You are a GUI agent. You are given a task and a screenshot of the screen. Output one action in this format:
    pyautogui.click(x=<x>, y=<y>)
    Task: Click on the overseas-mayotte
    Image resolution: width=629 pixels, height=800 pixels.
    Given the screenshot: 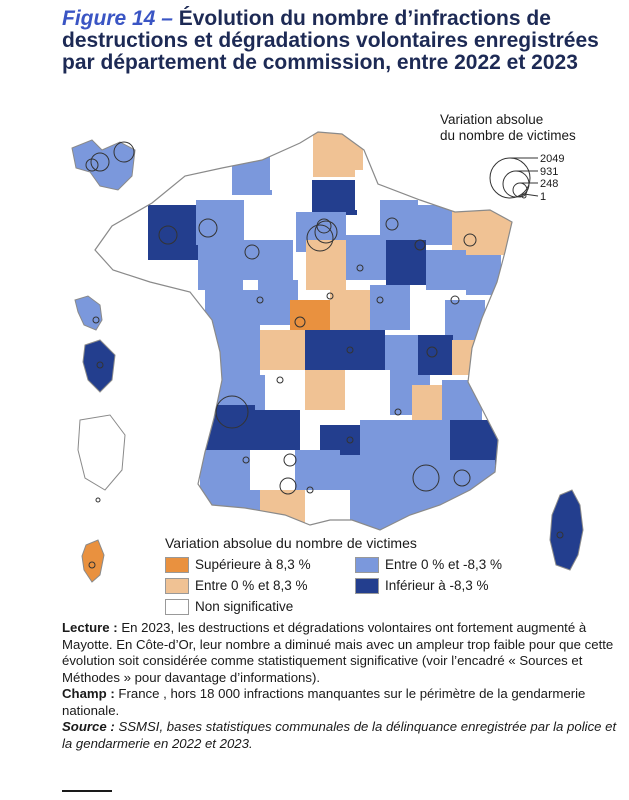 What is the action you would take?
    pyautogui.click(x=93, y=561)
    